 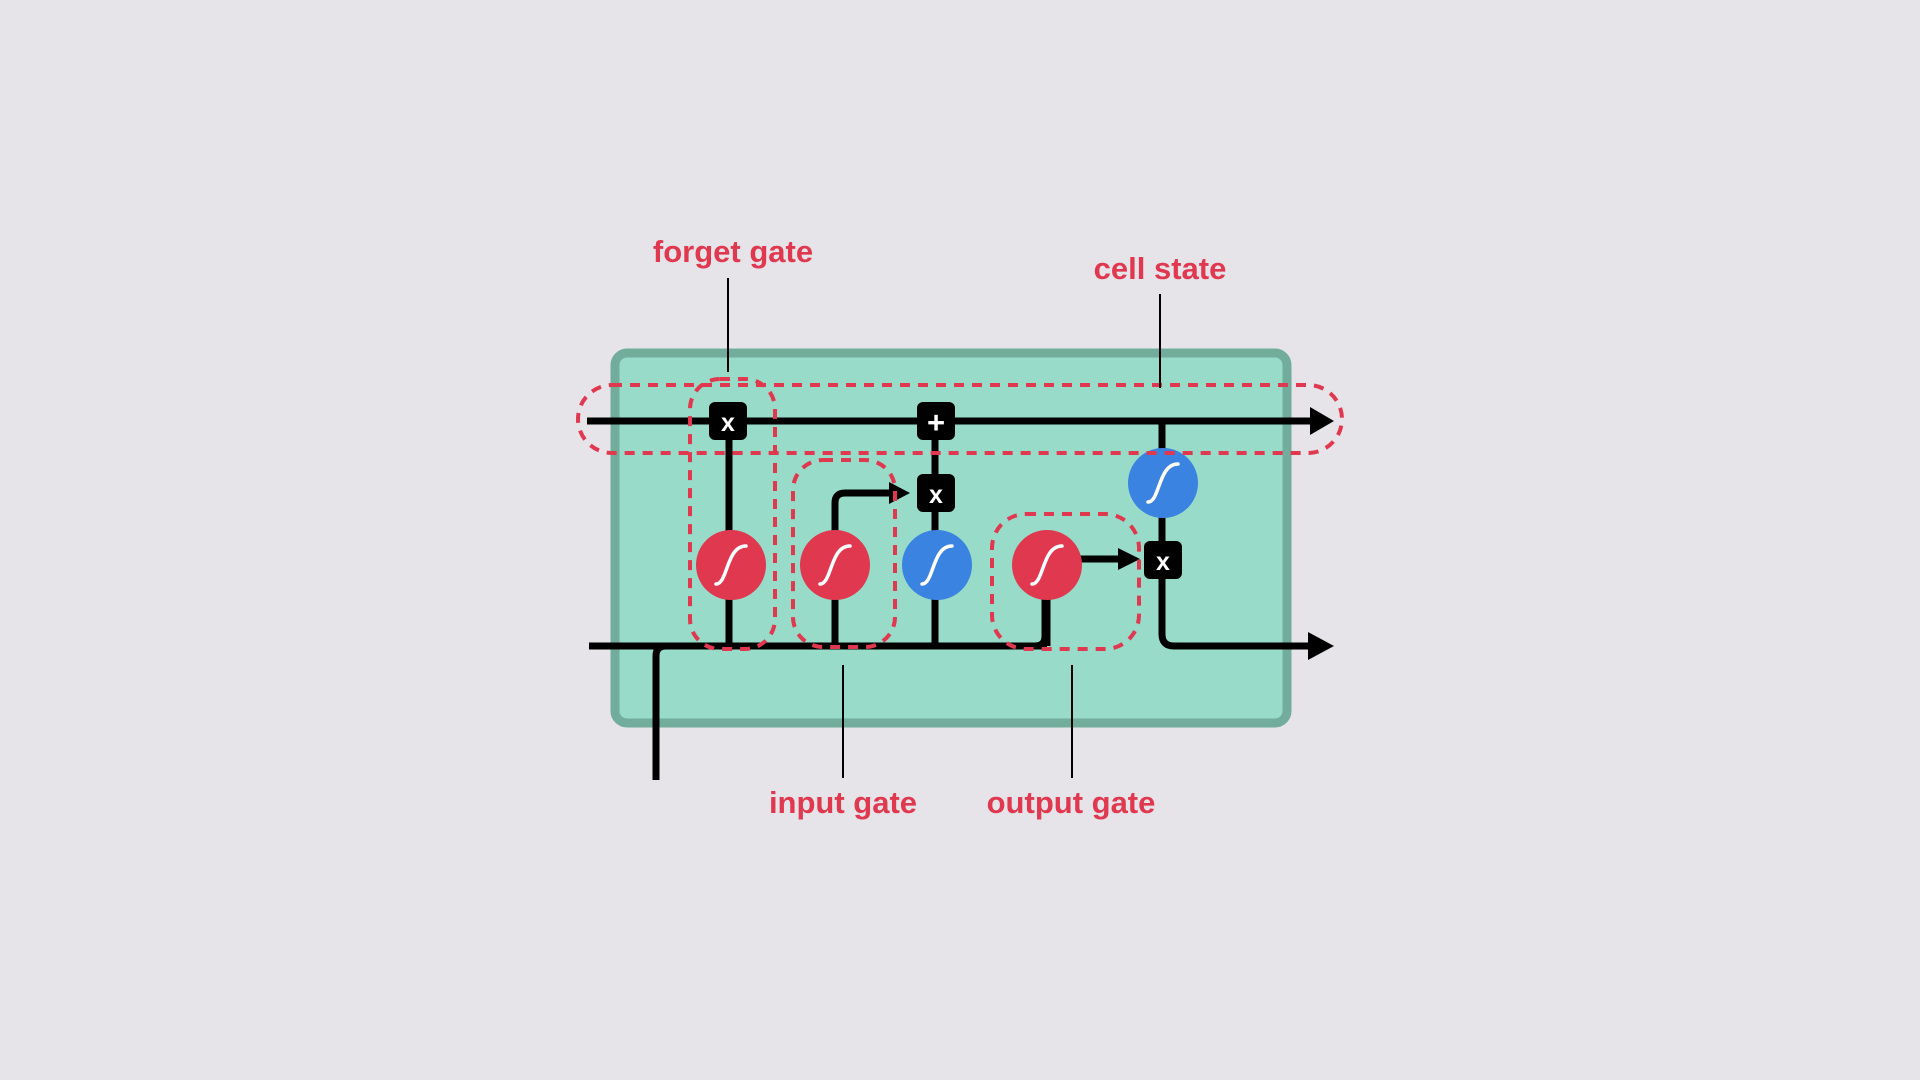 What do you see at coordinates (835, 565) in the screenshot?
I see `input-gate-sigmoid` at bounding box center [835, 565].